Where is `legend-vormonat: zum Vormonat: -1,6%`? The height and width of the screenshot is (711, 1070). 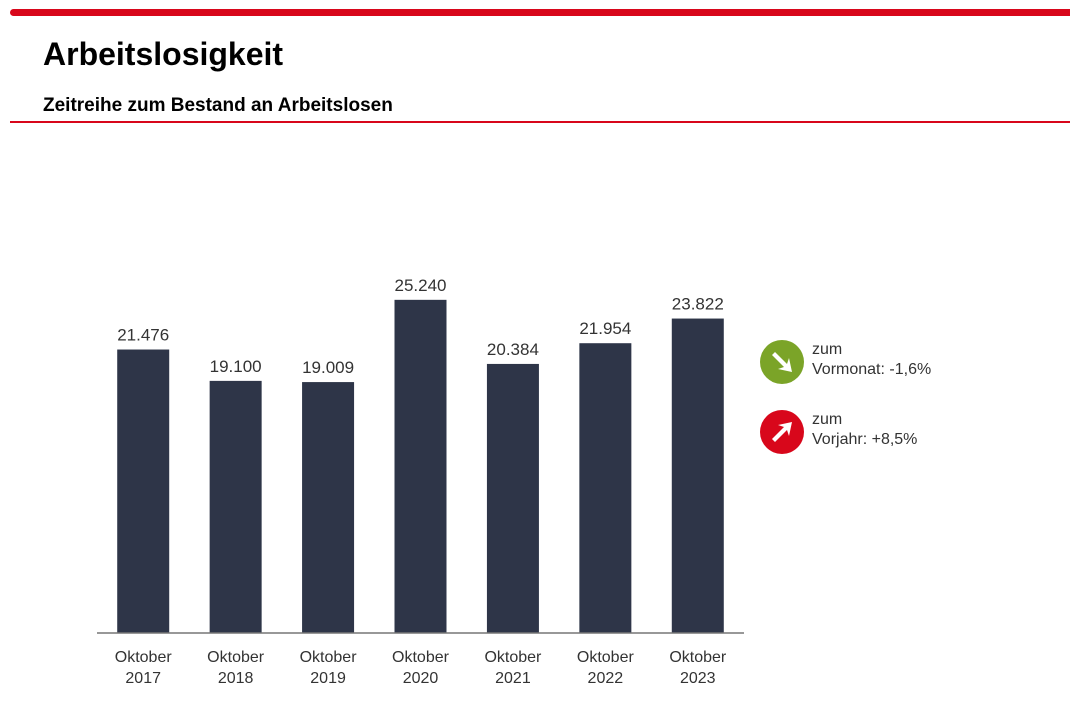
legend-vormonat: zum Vormonat: -1,6% is located at coordinates (845, 362).